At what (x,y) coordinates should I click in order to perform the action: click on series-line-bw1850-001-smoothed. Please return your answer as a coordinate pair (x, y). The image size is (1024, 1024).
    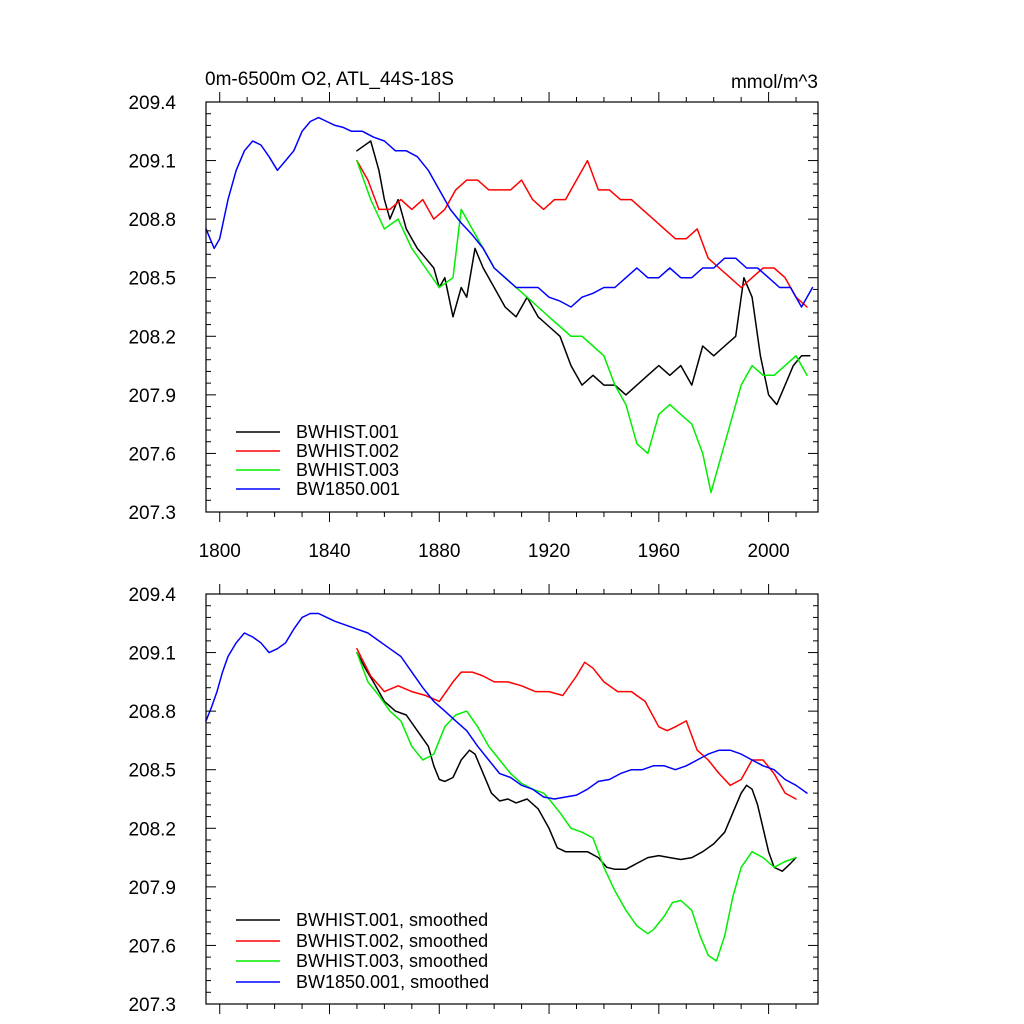
    Looking at the image, I should click on (506, 706).